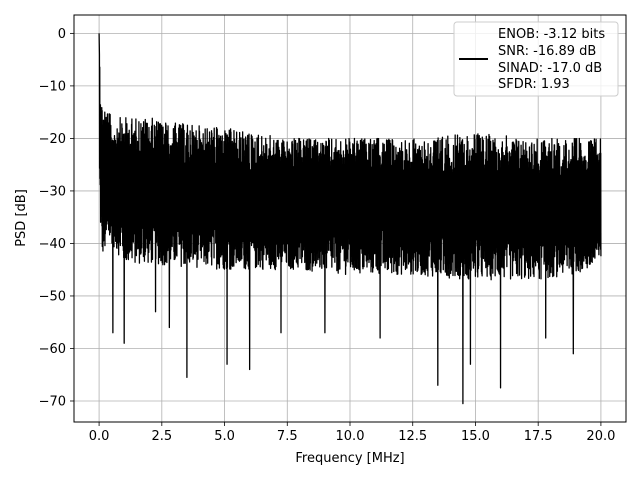  What do you see at coordinates (547, 51) in the screenshot?
I see `legend-entry-snr: SNR: -16.89 dB` at bounding box center [547, 51].